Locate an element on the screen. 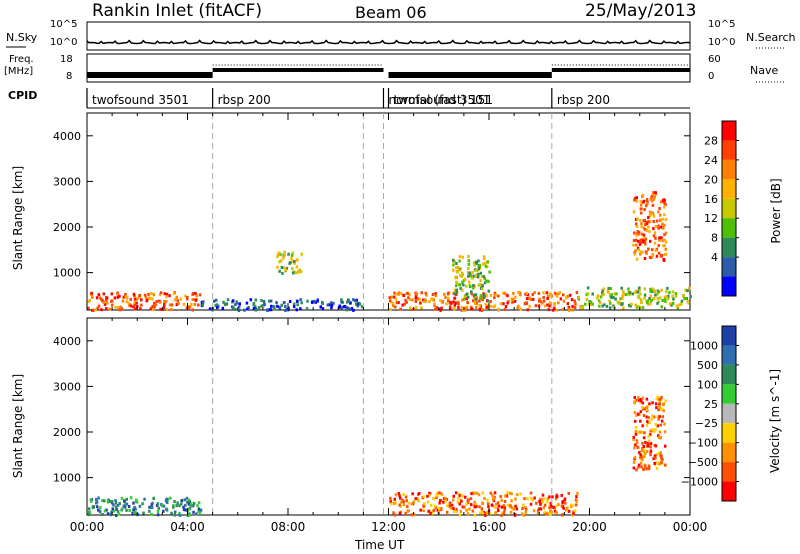 This screenshot has height=554, width=800. freq-unit-label: [MHz] is located at coordinates (19, 71).